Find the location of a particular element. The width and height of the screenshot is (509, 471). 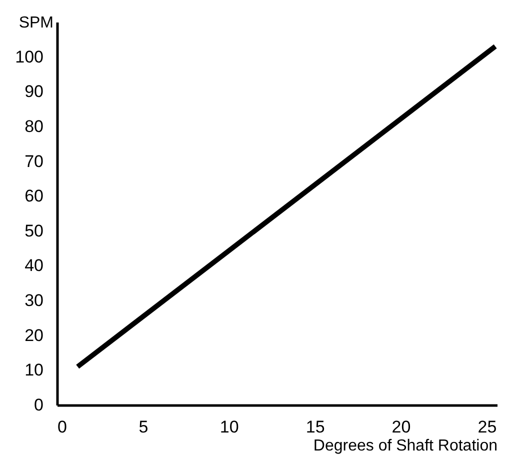

y-tick-label: 20 is located at coordinates (34, 335).